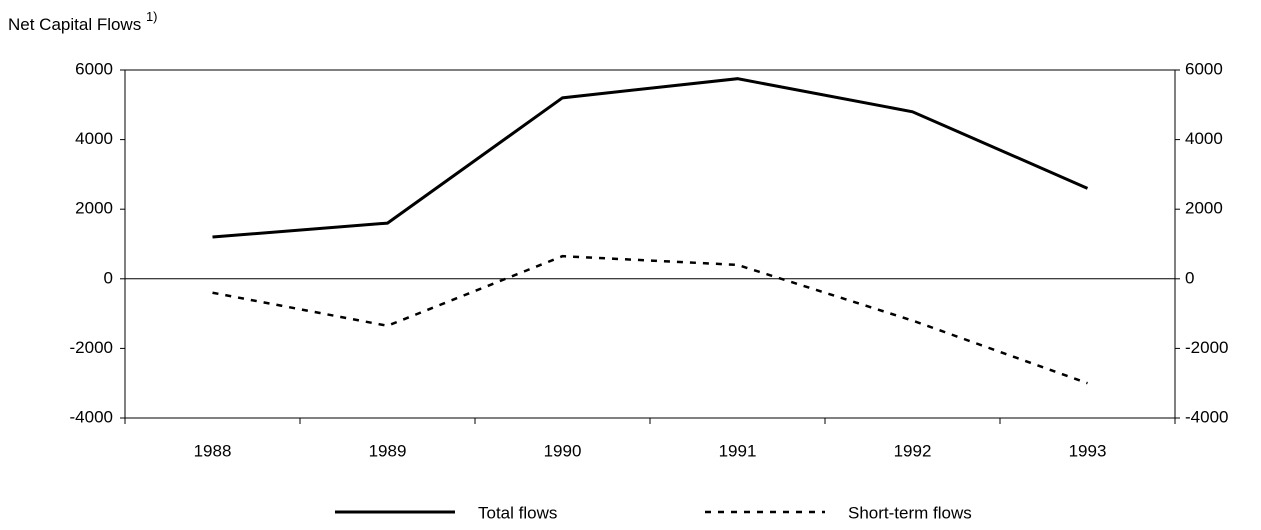 Image resolution: width=1261 pixels, height=530 pixels. What do you see at coordinates (108, 277) in the screenshot?
I see `y-tick-label: 0` at bounding box center [108, 277].